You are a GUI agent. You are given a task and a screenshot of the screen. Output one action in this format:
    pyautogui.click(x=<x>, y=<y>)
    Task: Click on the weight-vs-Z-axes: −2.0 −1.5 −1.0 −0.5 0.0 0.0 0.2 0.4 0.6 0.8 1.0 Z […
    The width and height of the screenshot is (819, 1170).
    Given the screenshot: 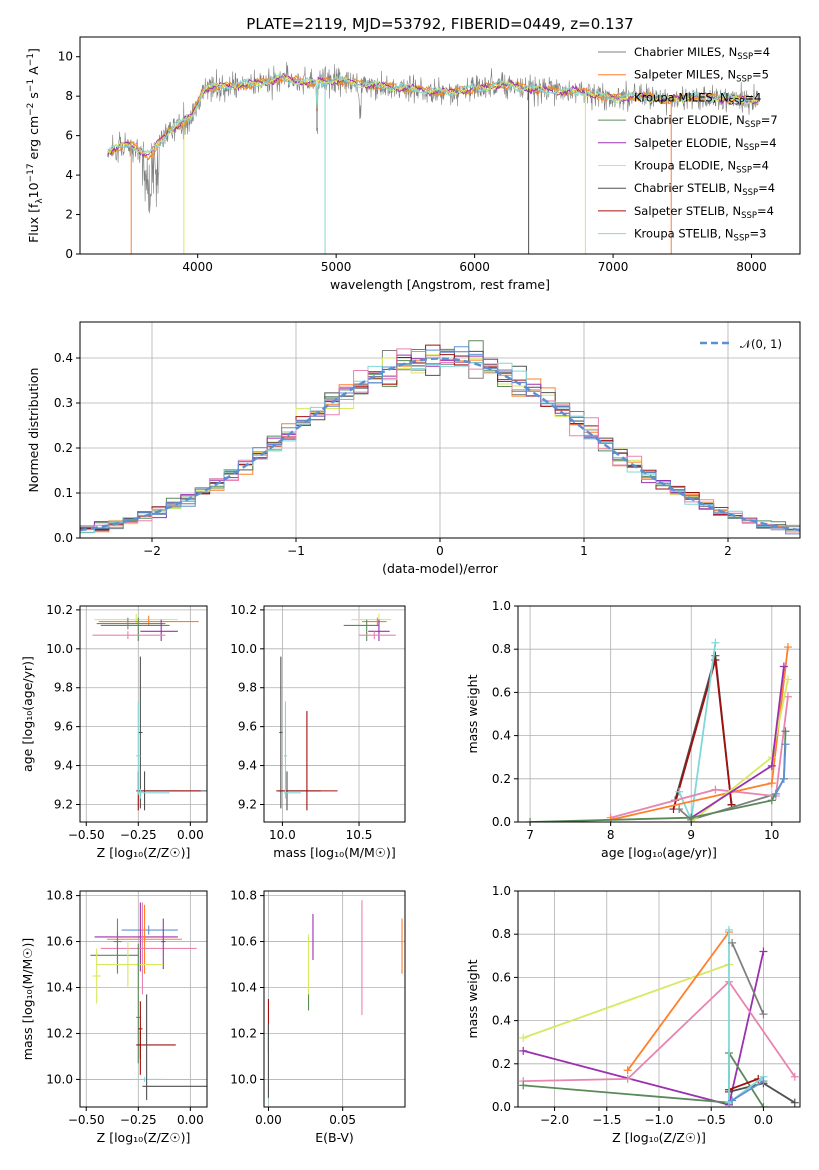 What is the action you would take?
    pyautogui.click(x=632, y=1014)
    